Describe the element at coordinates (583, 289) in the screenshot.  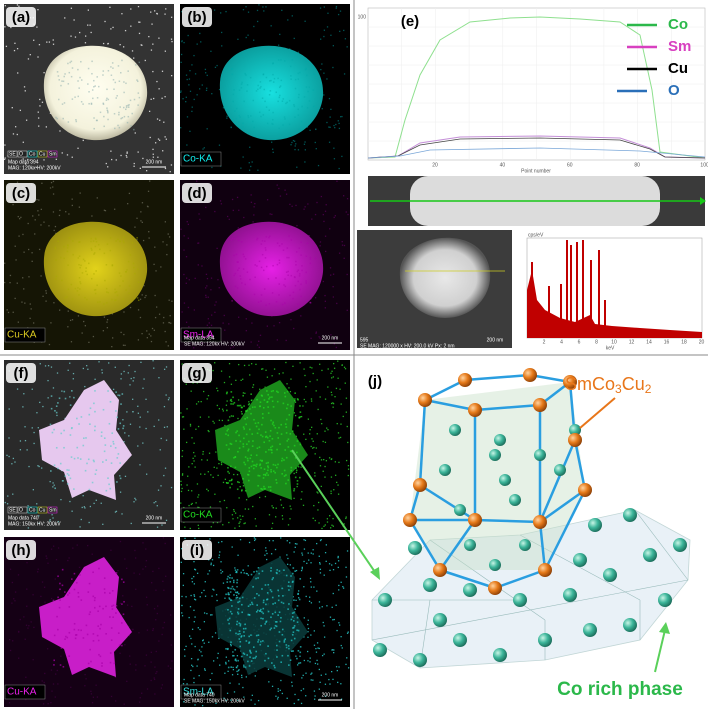
I see `spectrum-peak` at that location.